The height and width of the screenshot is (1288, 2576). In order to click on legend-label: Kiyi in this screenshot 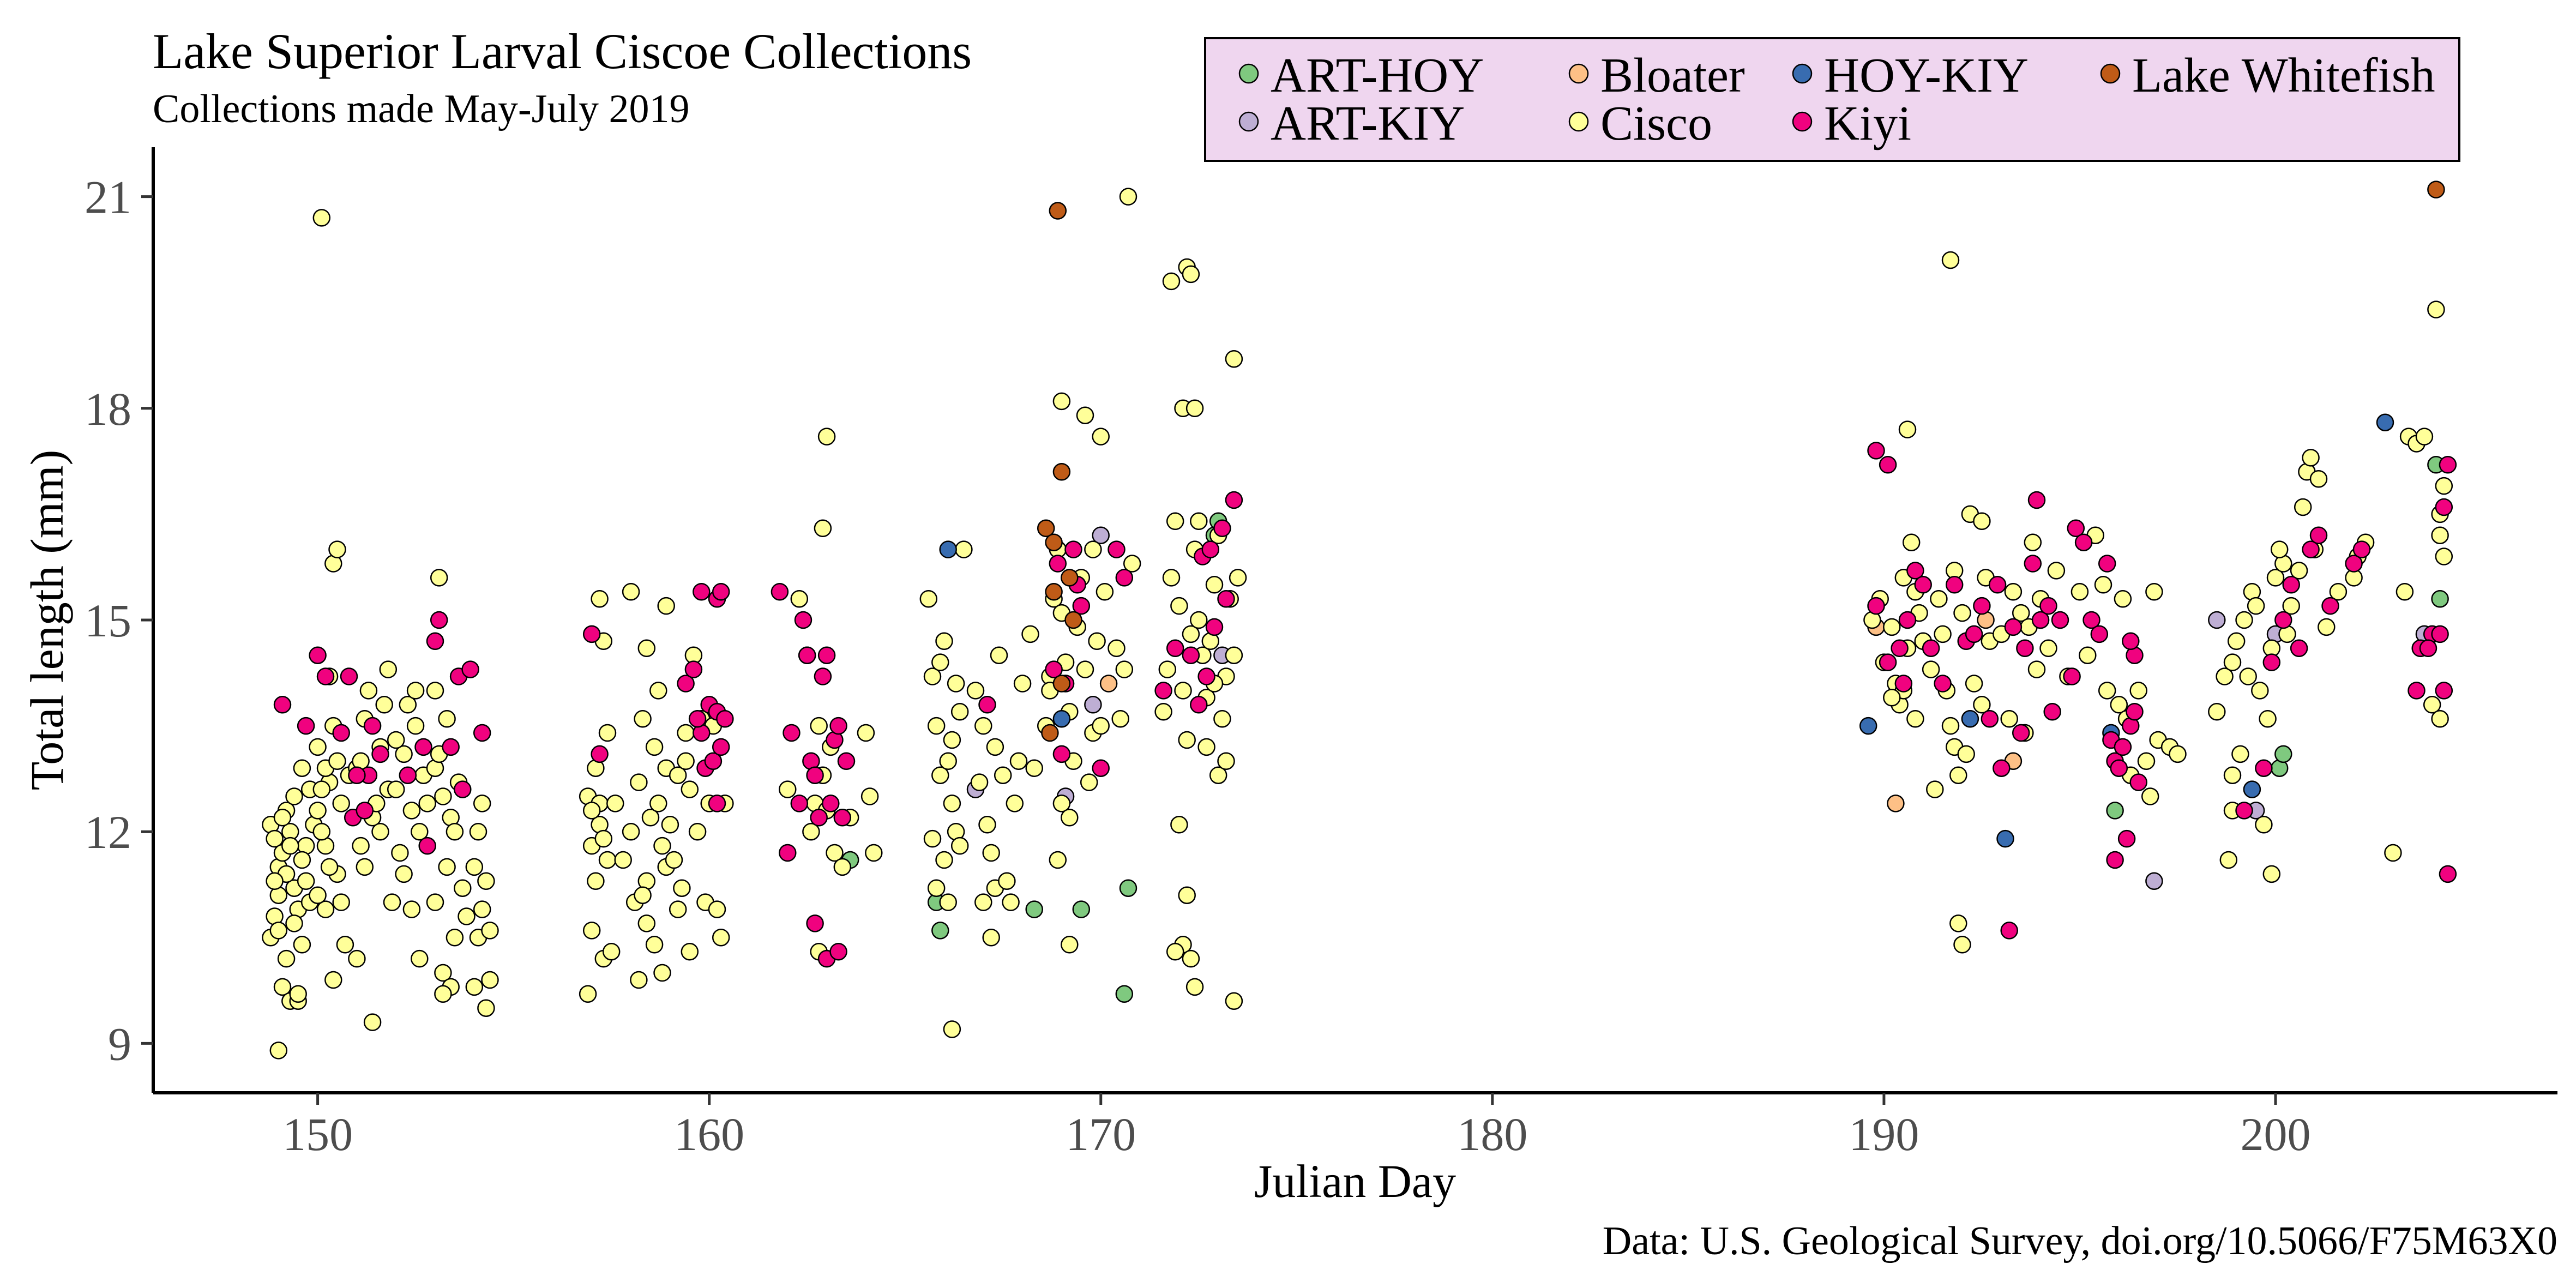, I will do `click(1867, 124)`.